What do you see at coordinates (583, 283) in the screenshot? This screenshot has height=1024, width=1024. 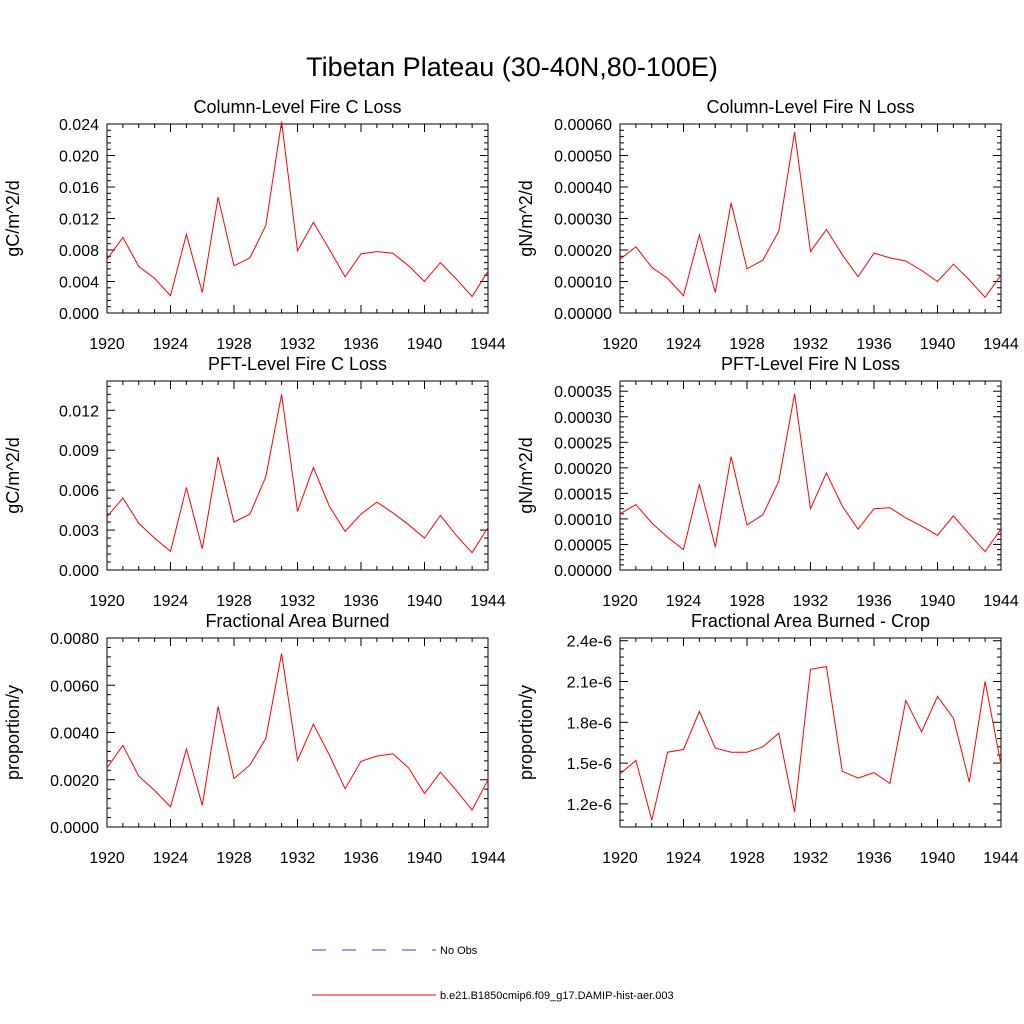 I see `y-tick-label: 0.00010` at bounding box center [583, 283].